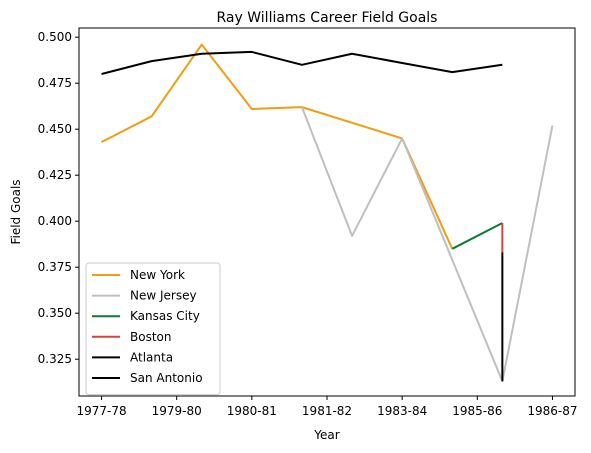 This screenshot has width=591, height=453. Describe the element at coordinates (166, 378) in the screenshot. I see `legend-label: San Antonio` at that location.